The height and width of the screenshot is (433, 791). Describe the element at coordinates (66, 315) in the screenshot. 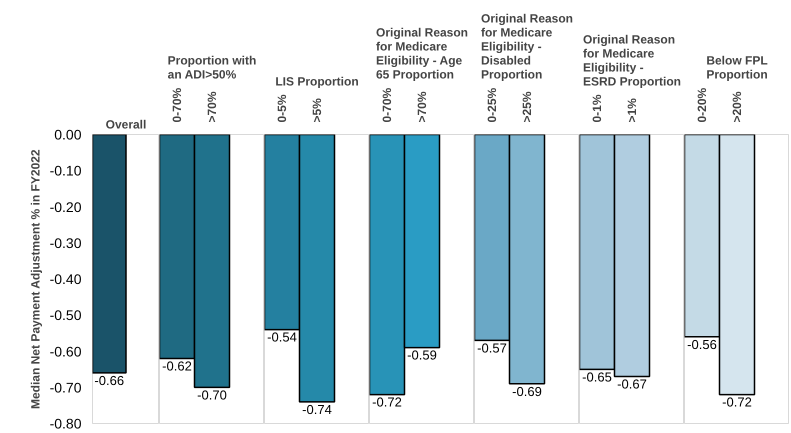

I see `y-tick-label: -0.50` at that location.